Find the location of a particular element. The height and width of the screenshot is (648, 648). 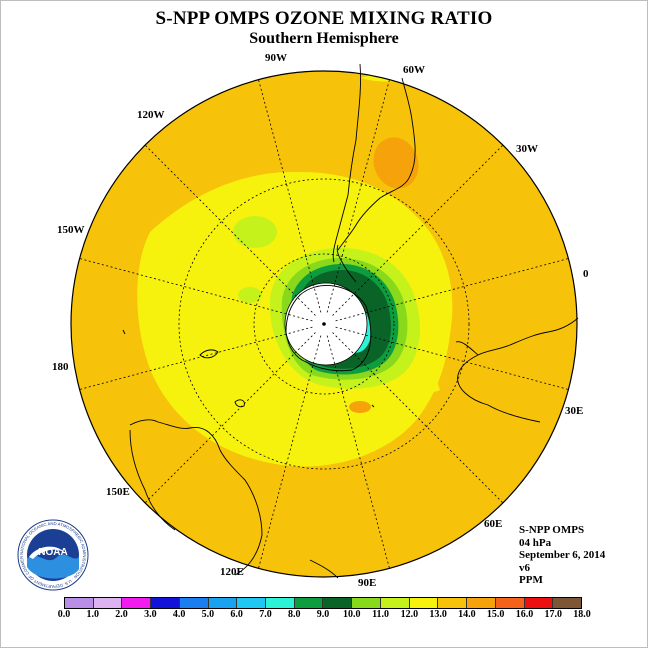

south-pole-marker is located at coordinates (324, 324).